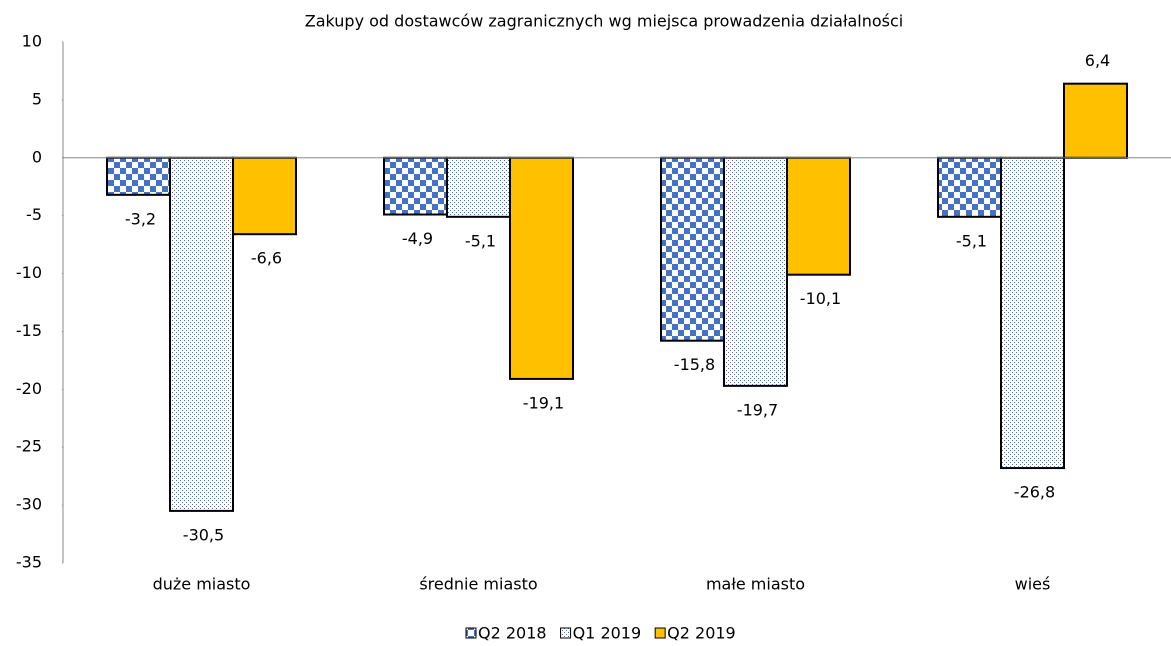 This screenshot has height=646, width=1171. What do you see at coordinates (29, 446) in the screenshot?
I see `y-tick-label: -25` at bounding box center [29, 446].